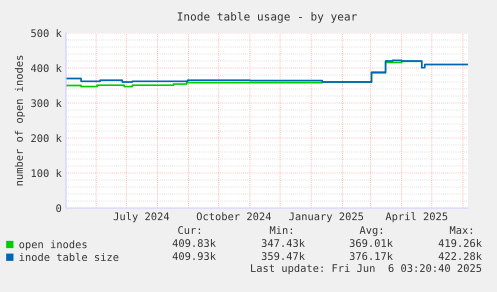  Describe the element at coordinates (461, 230) in the screenshot. I see `text: Max:` at that location.